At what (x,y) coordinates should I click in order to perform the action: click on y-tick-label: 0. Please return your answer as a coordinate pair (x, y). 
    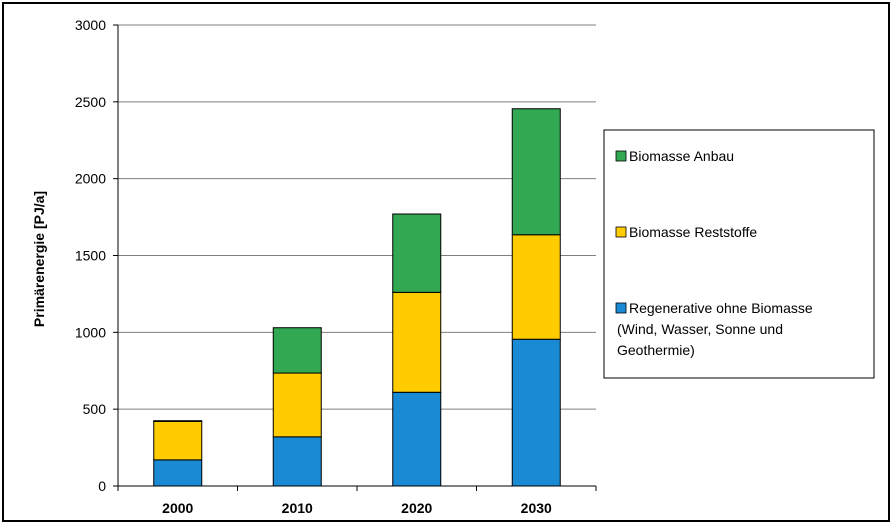
    Looking at the image, I should click on (102, 486).